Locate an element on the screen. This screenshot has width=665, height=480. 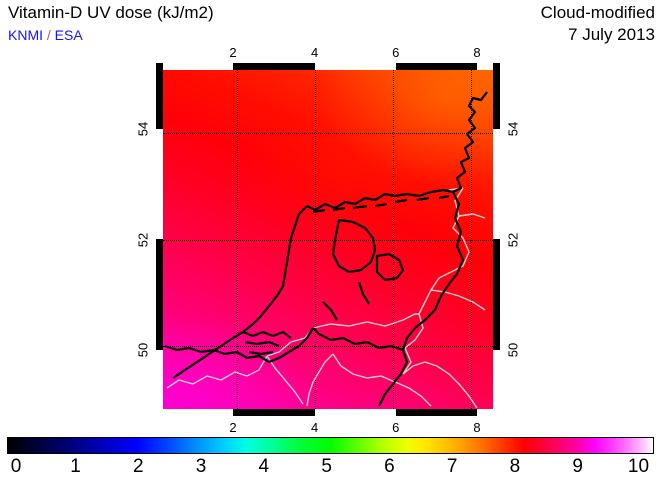
colorbar-tick-0: 0 is located at coordinates (16, 466).